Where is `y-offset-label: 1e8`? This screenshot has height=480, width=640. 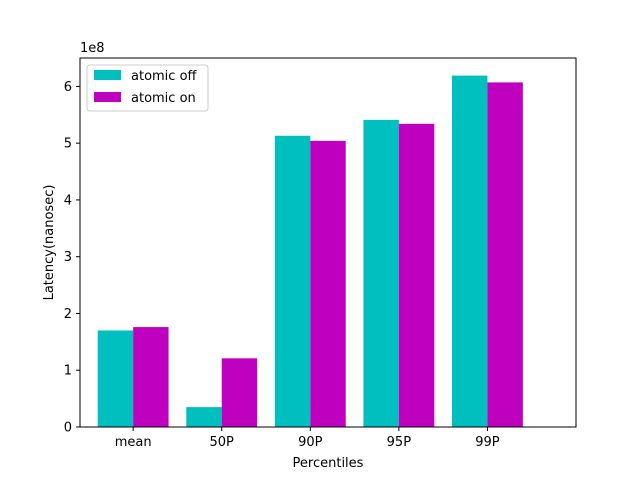
y-offset-label: 1e8 is located at coordinates (92, 48).